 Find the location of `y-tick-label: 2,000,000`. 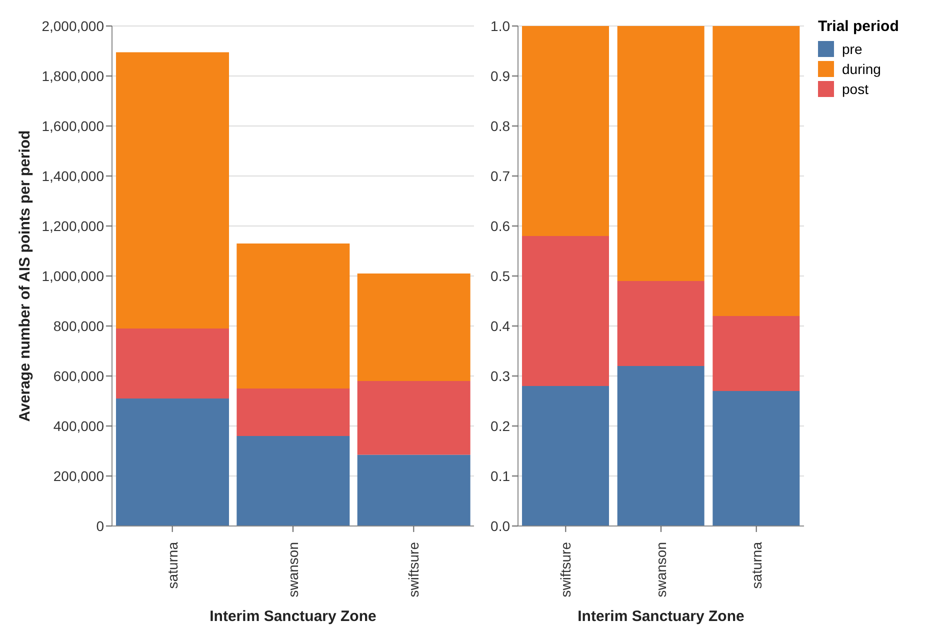

y-tick-label: 2,000,000 is located at coordinates (73, 26).